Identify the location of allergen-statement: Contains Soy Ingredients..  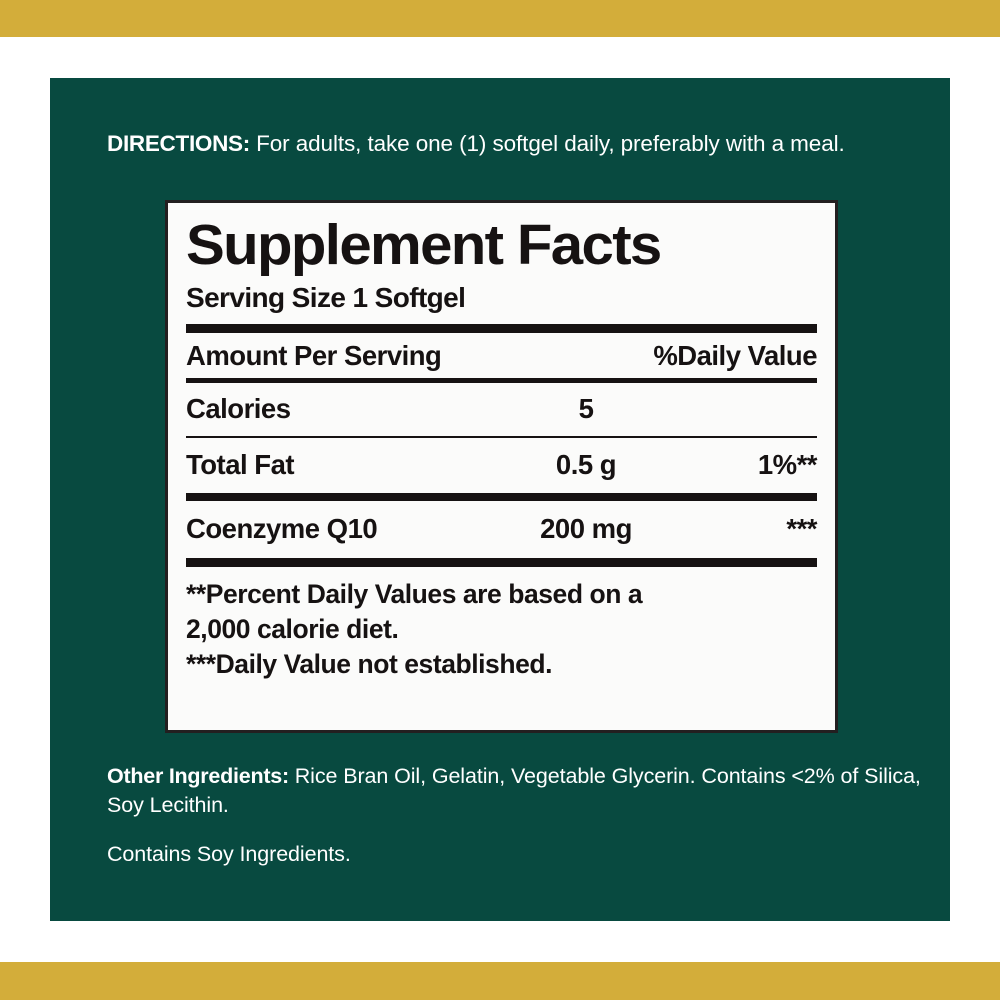
(229, 853).